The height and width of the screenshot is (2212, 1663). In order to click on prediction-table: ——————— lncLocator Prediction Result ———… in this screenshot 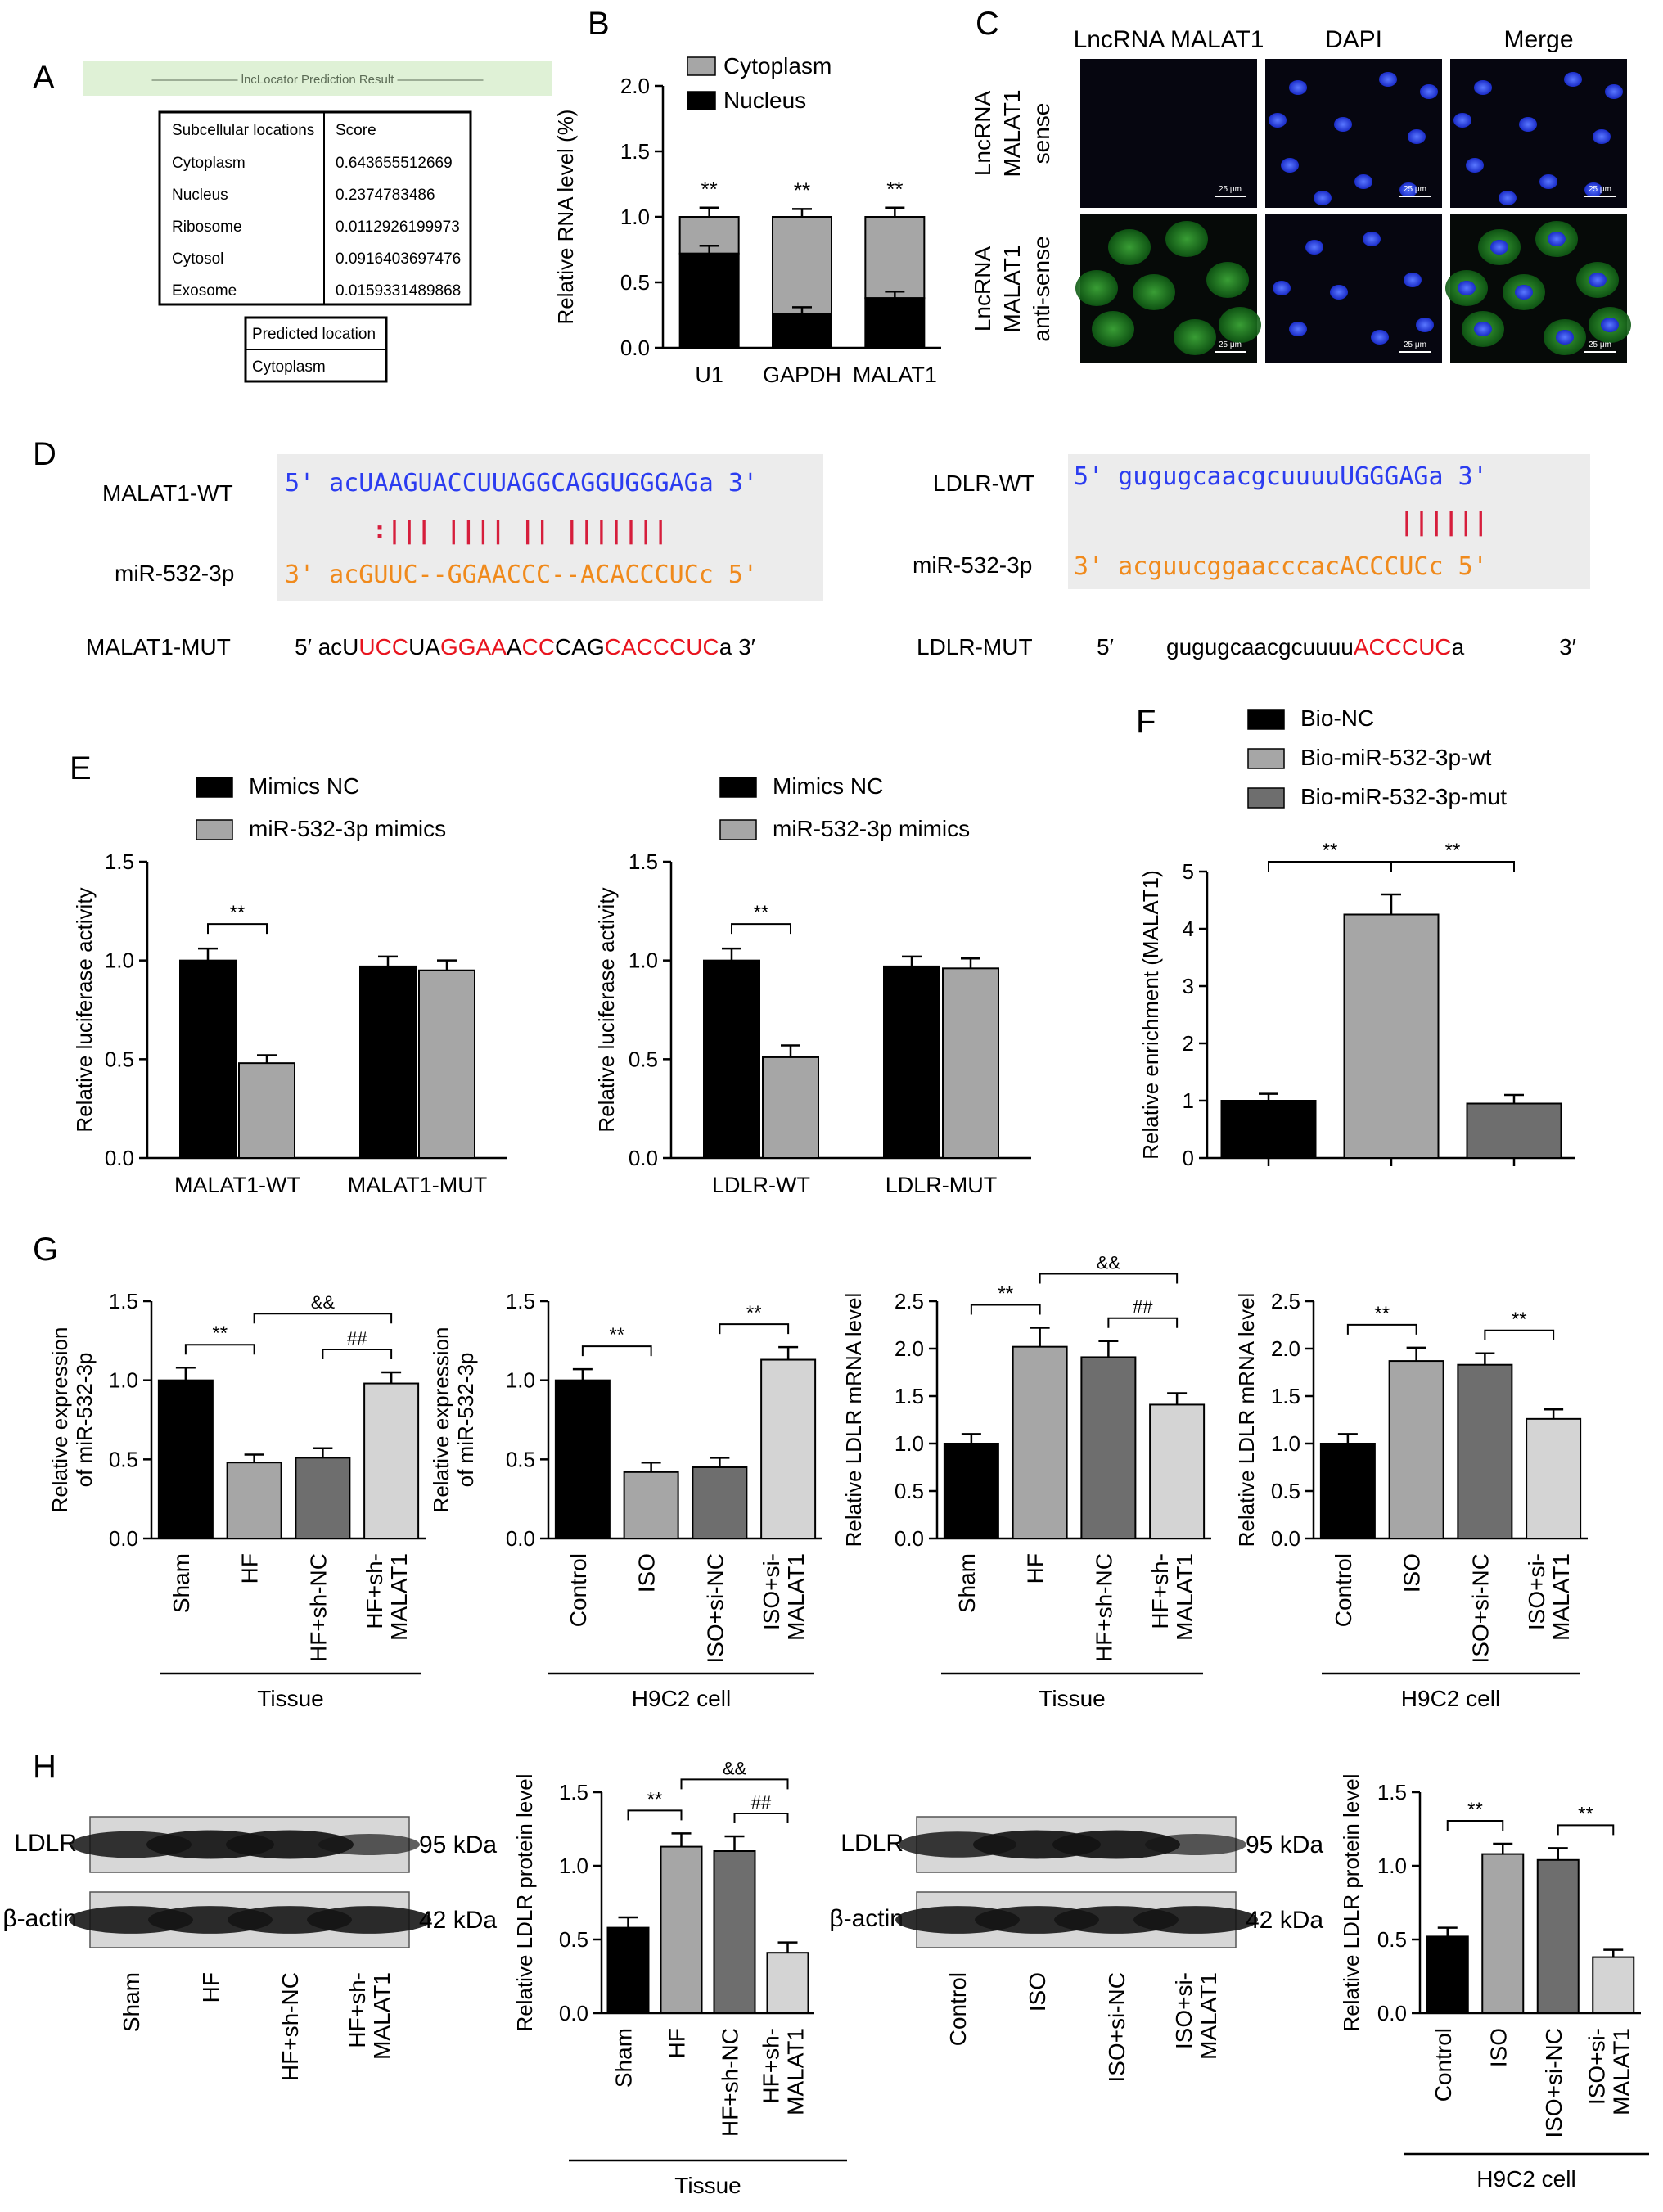, I will do `click(317, 222)`.